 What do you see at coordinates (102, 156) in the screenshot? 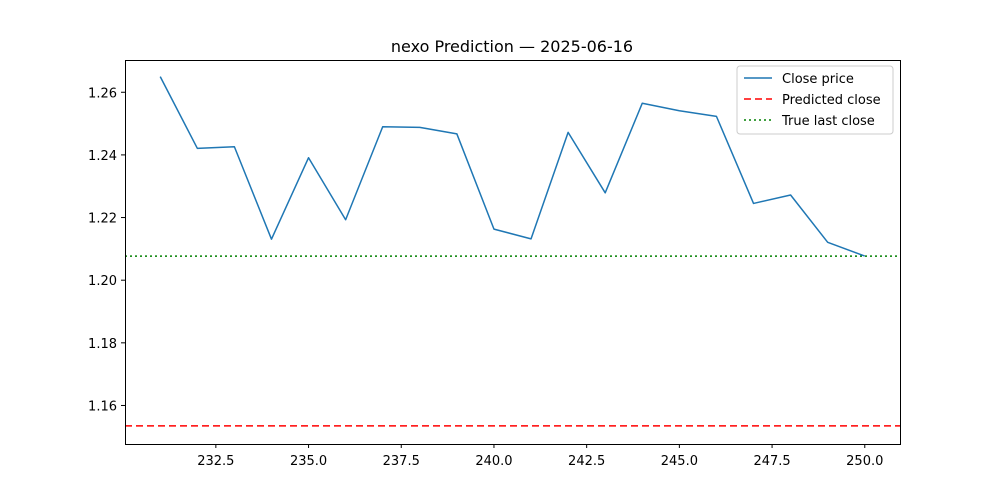
I see `y-tick-label: 1.24` at bounding box center [102, 156].